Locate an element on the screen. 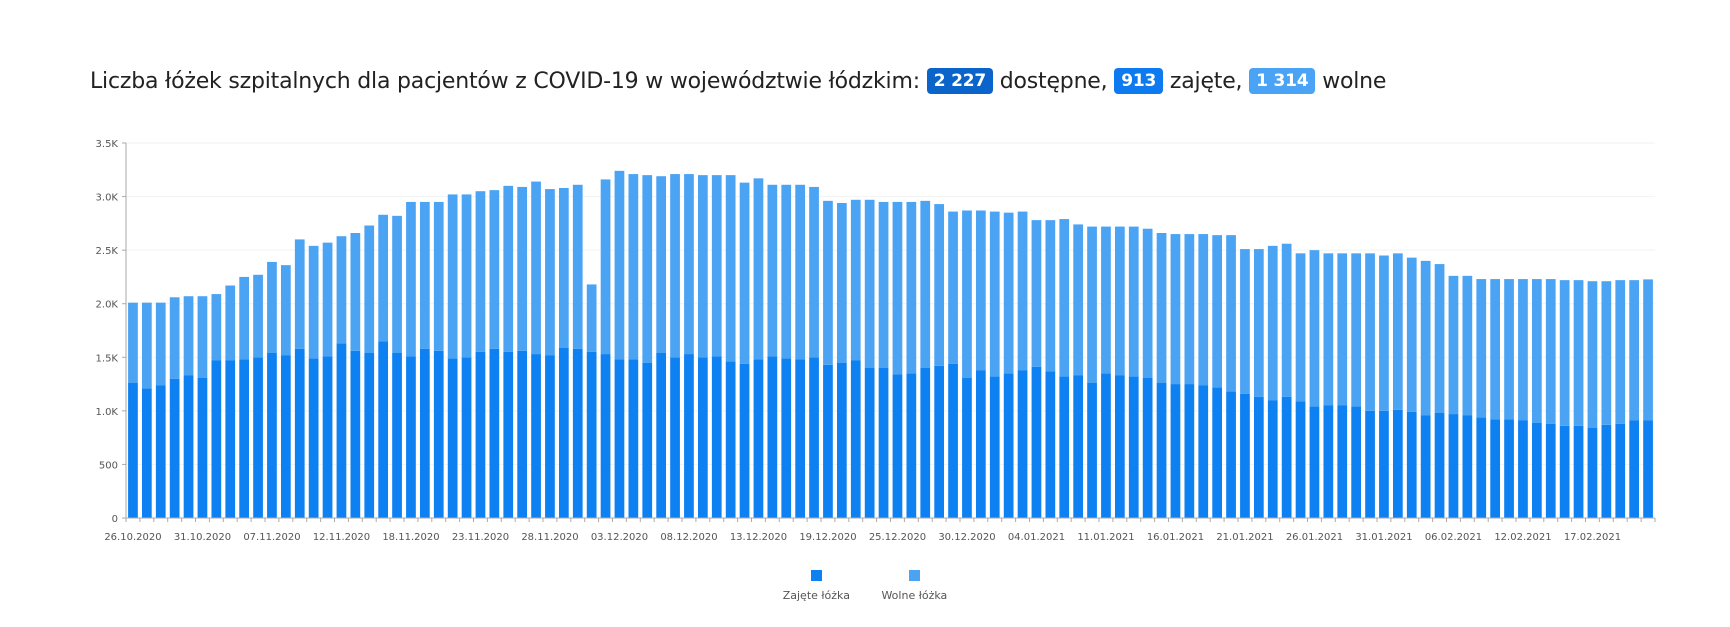  legend-item-free: Wolne łóżka is located at coordinates (914, 586).